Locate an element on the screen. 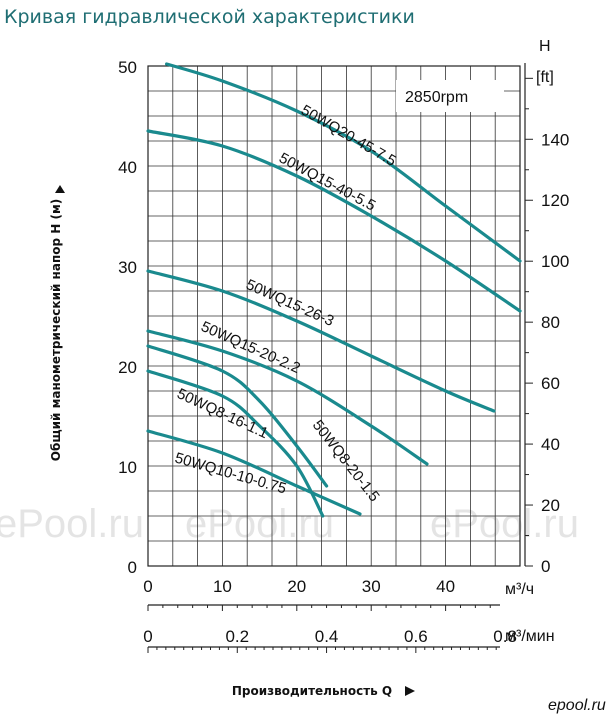  x-tick-label-m3h: 30 is located at coordinates (371, 586).